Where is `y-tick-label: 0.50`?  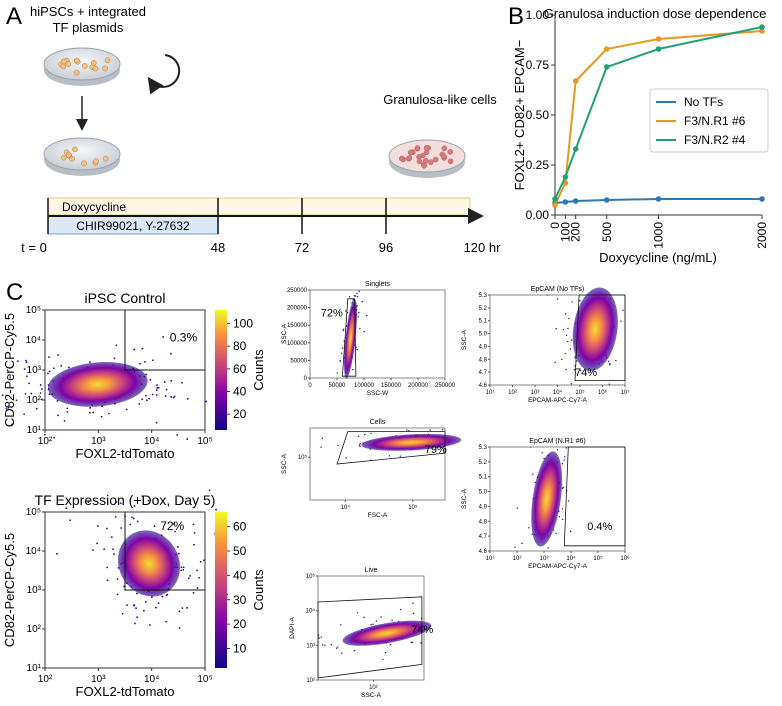 y-tick-label: 0.50 is located at coordinates (538, 115).